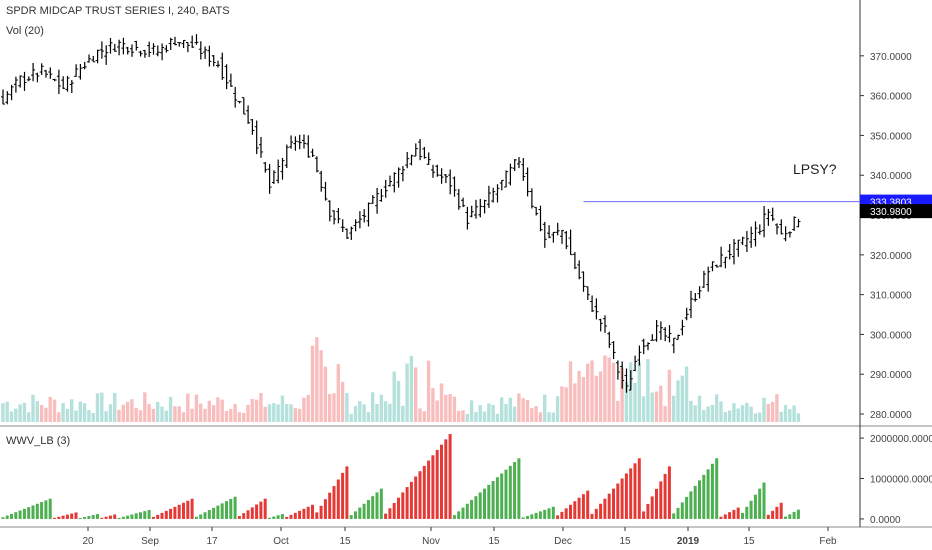 Image resolution: width=932 pixels, height=550 pixels. Describe the element at coordinates (401, 379) in the screenshot. I see `volume-bars` at that location.